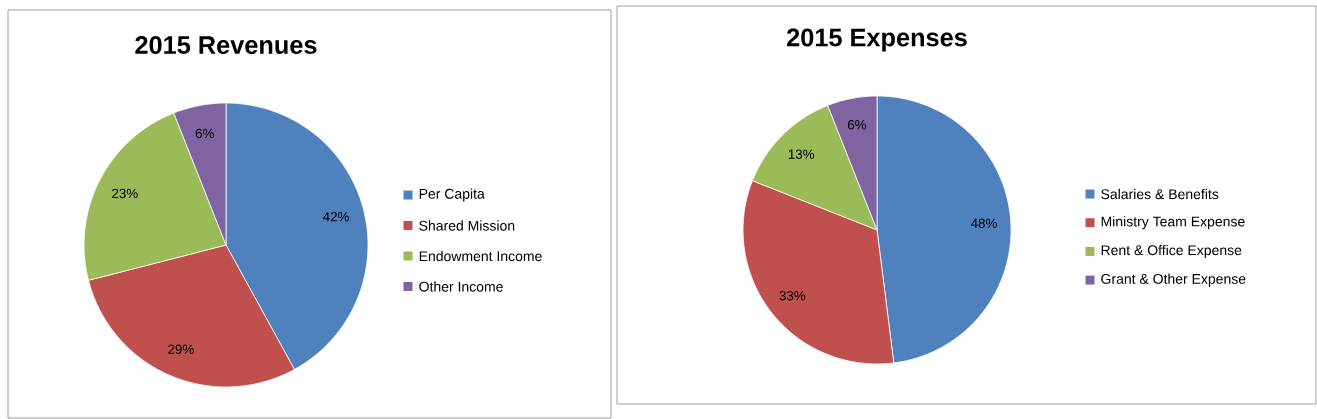 This screenshot has height=419, width=1317. I want to click on data-label: 42%, so click(336, 217).